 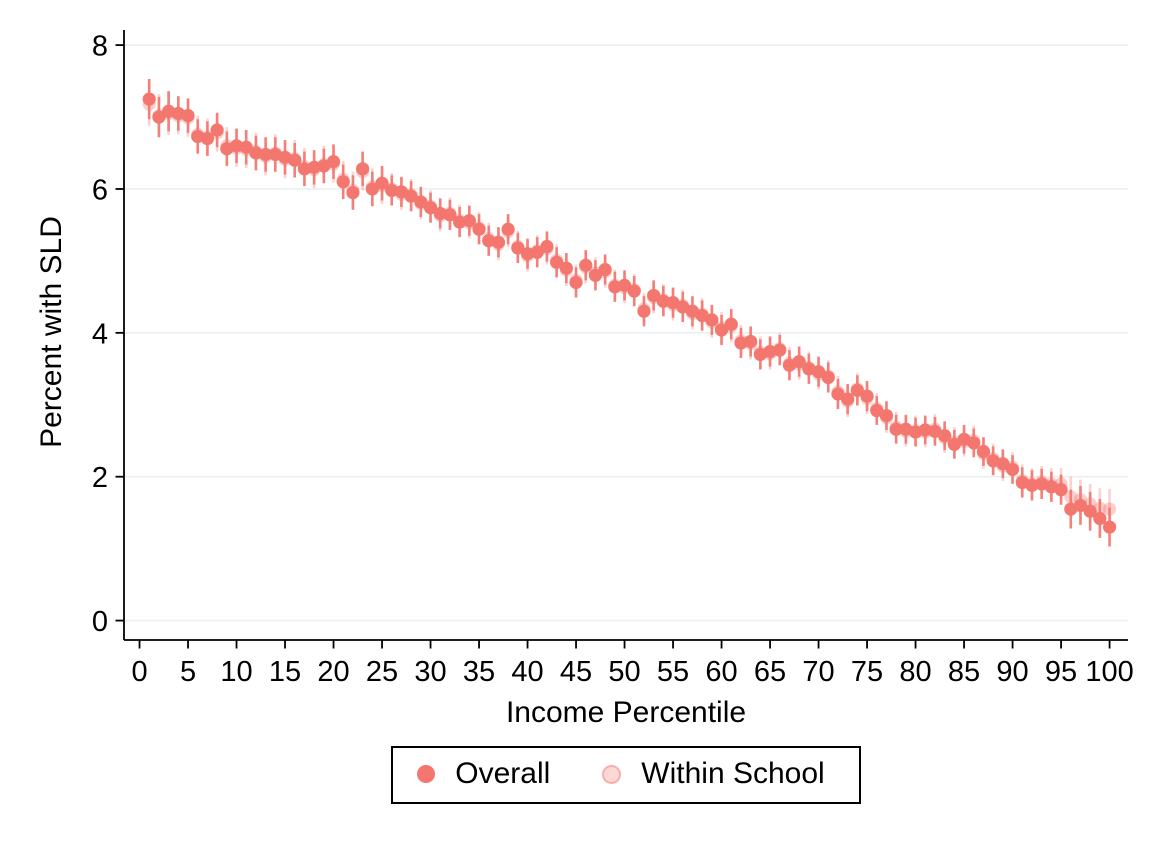 What do you see at coordinates (867, 672) in the screenshot?
I see `x-tick-label: 75` at bounding box center [867, 672].